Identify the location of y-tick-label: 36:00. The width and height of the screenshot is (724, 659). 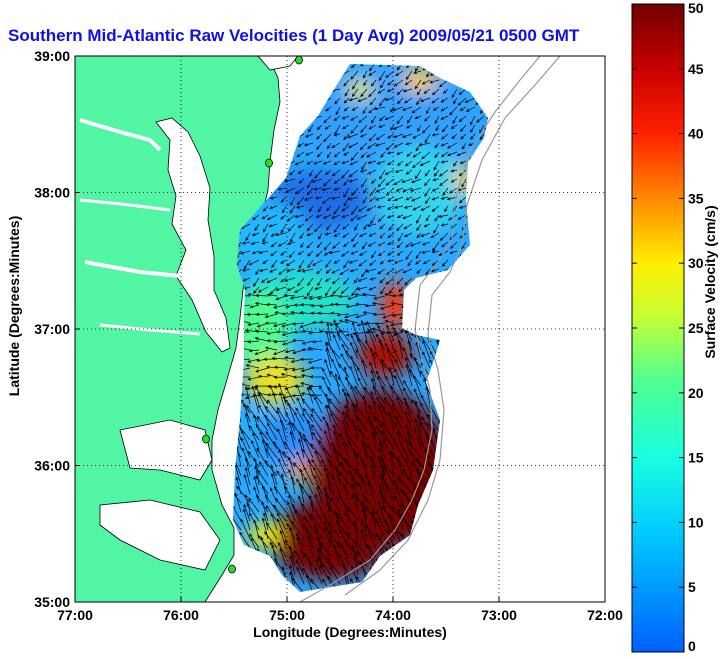
(52, 466).